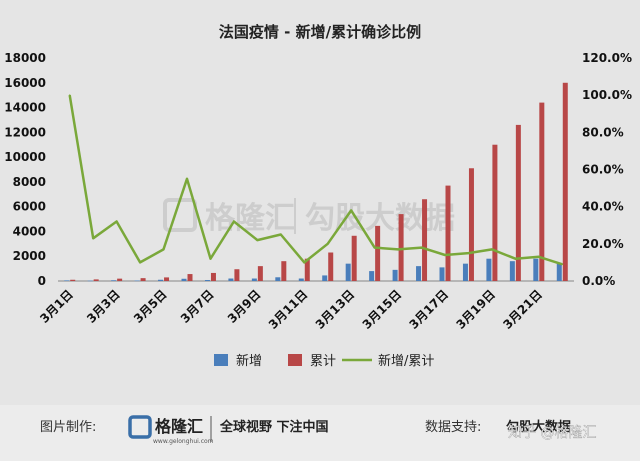 The width and height of the screenshot is (640, 461). What do you see at coordinates (221, 360) in the screenshot?
I see `legend-swatch-new` at bounding box center [221, 360].